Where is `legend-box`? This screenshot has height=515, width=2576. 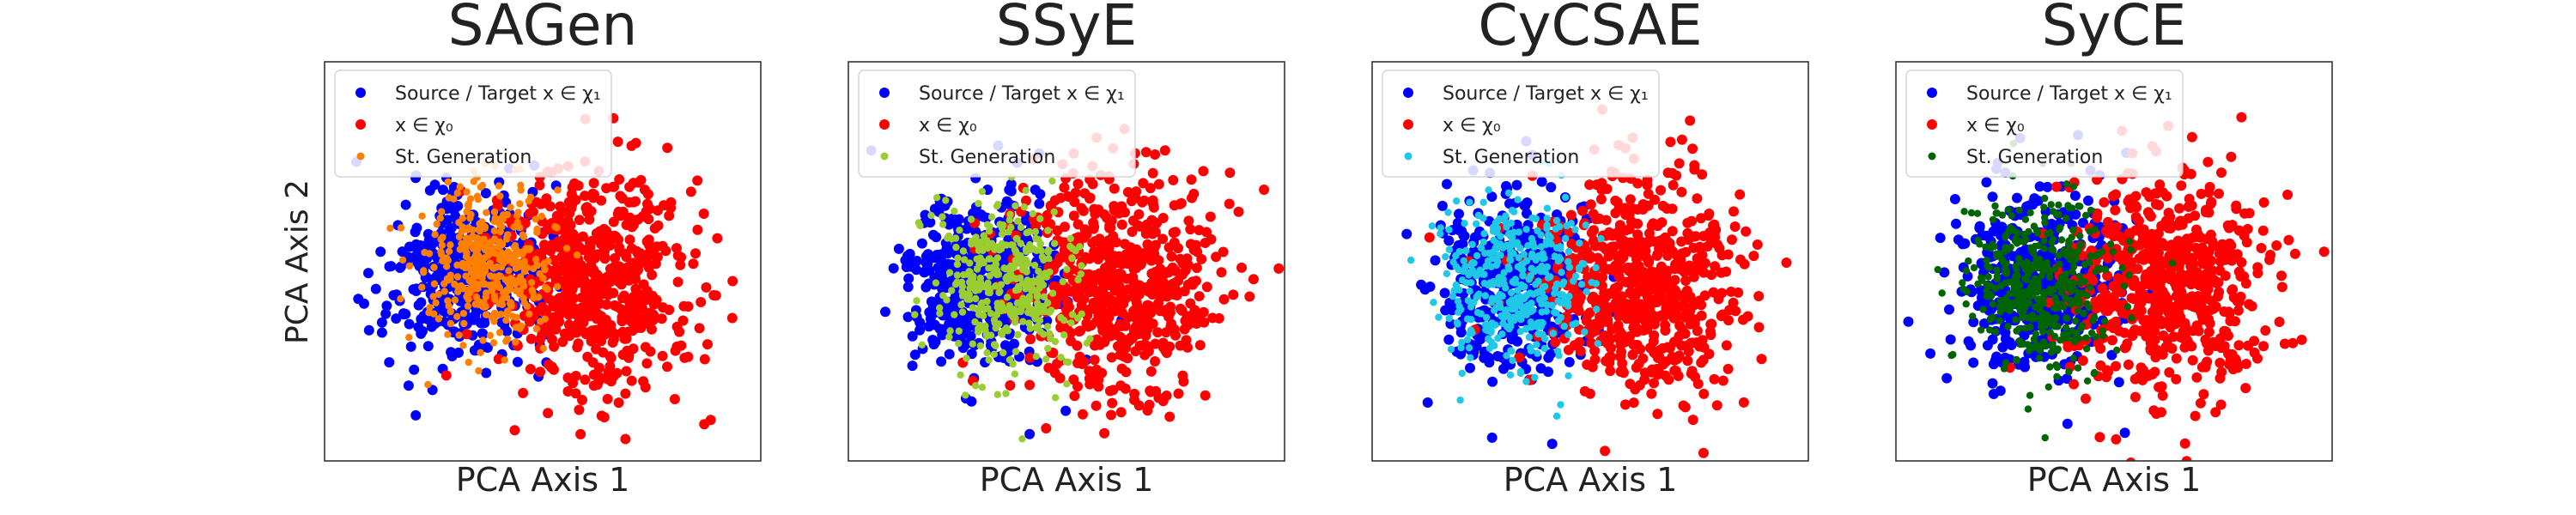
legend-box is located at coordinates (1521, 124).